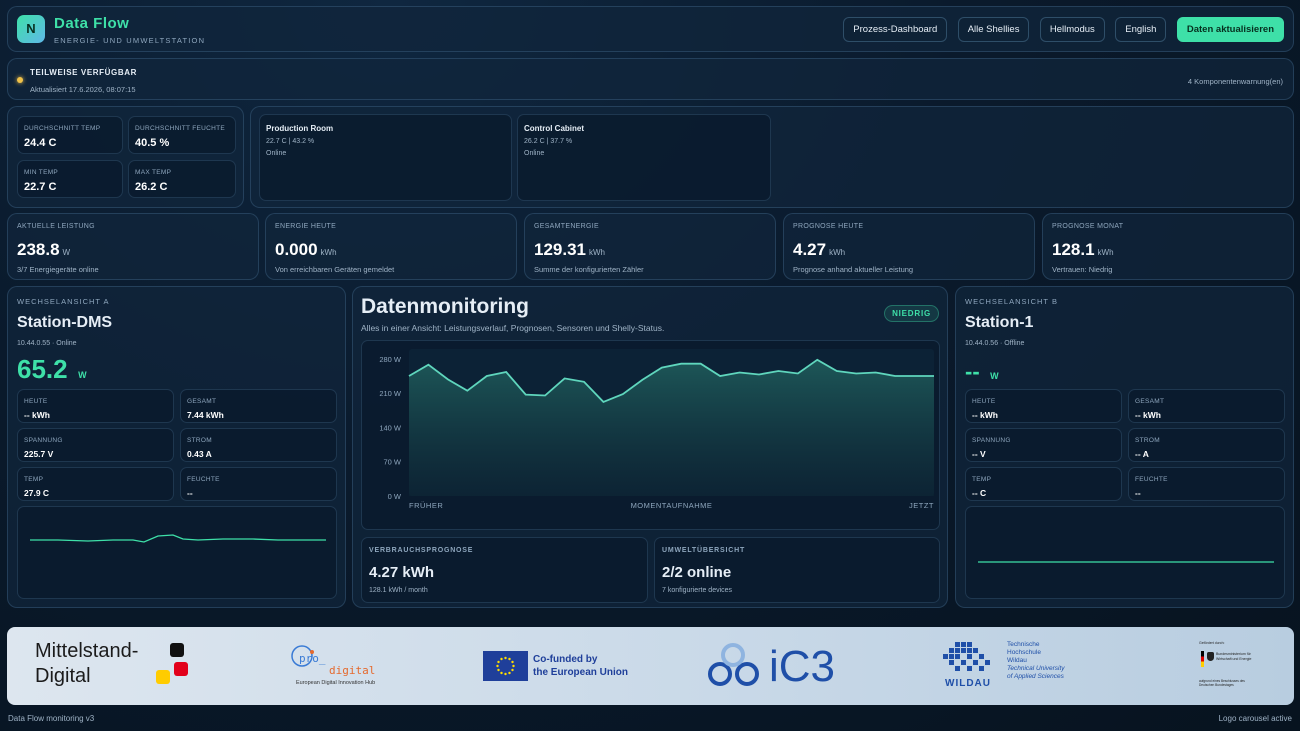  Describe the element at coordinates (152, 143) in the screenshot. I see `avg-humidity-value: 40.5 %` at that location.